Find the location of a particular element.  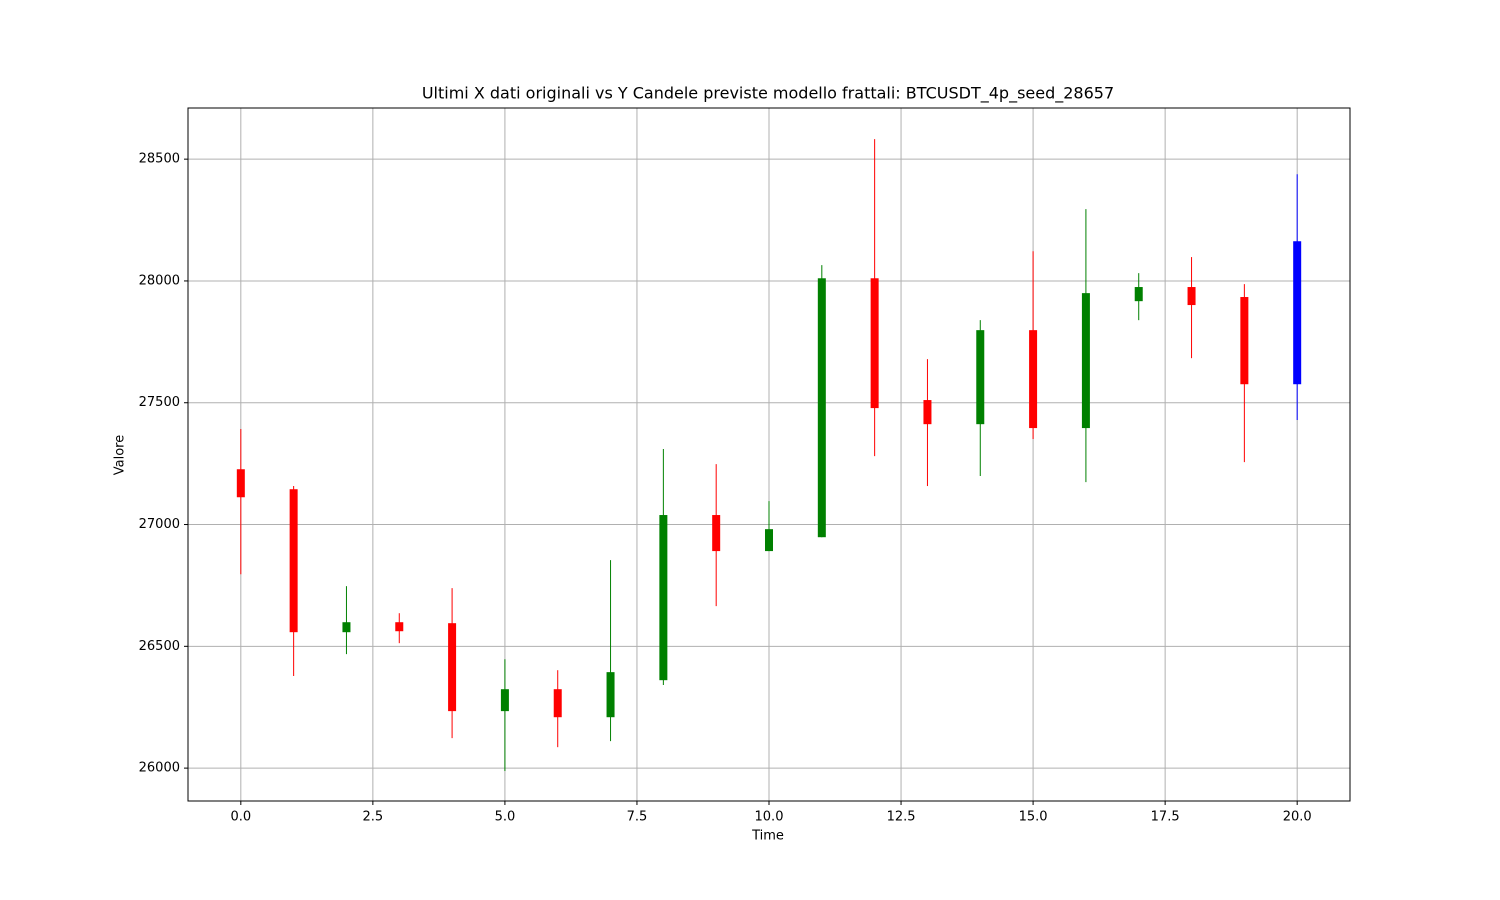

x-tick-label: 10.0 is located at coordinates (769, 817).